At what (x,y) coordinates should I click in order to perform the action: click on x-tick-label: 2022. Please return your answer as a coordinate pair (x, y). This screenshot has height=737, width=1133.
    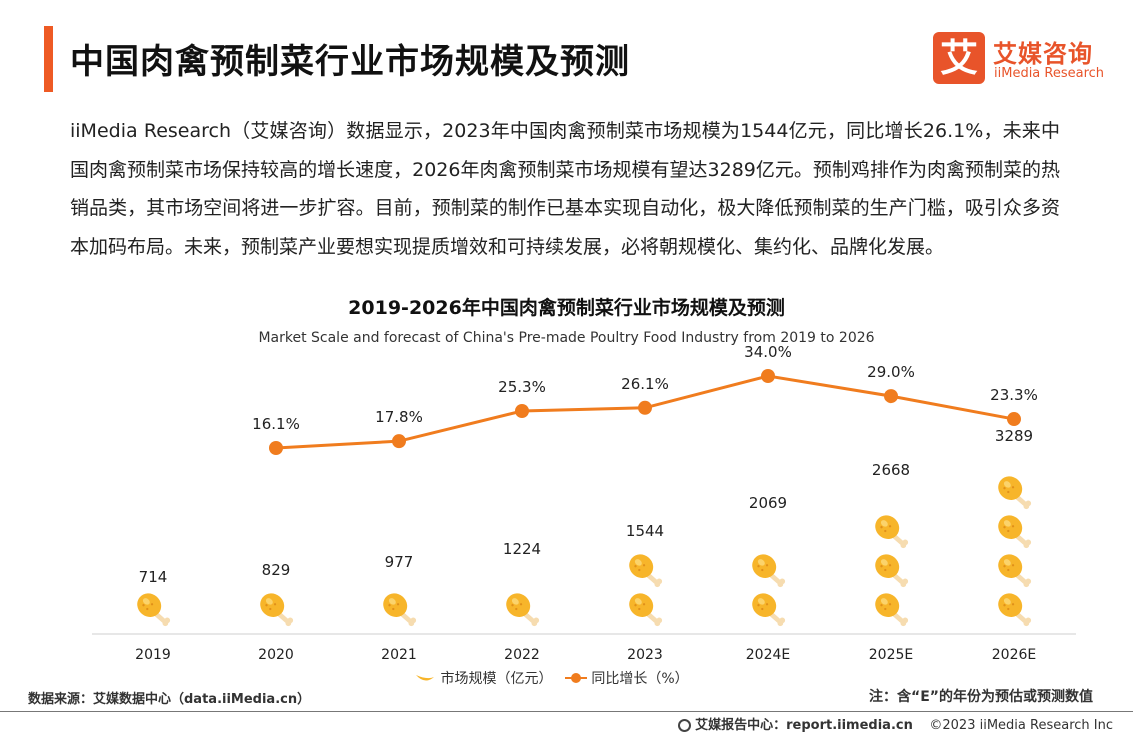
    Looking at the image, I should click on (522, 655).